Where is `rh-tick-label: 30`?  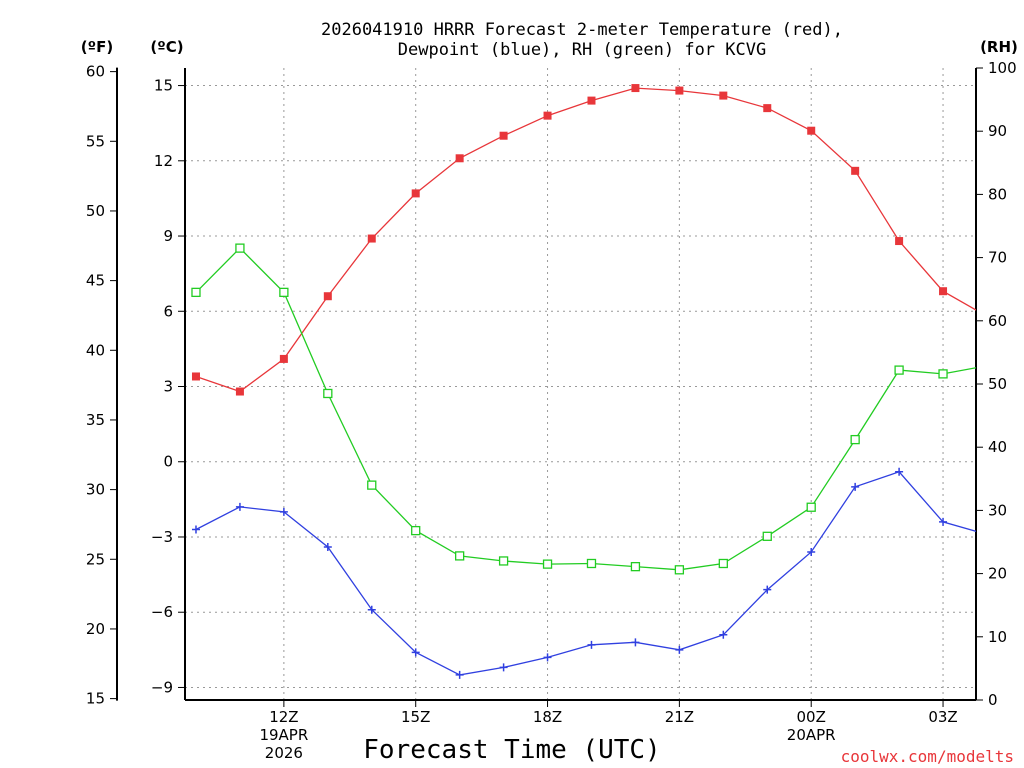
rh-tick-label: 30 is located at coordinates (997, 510).